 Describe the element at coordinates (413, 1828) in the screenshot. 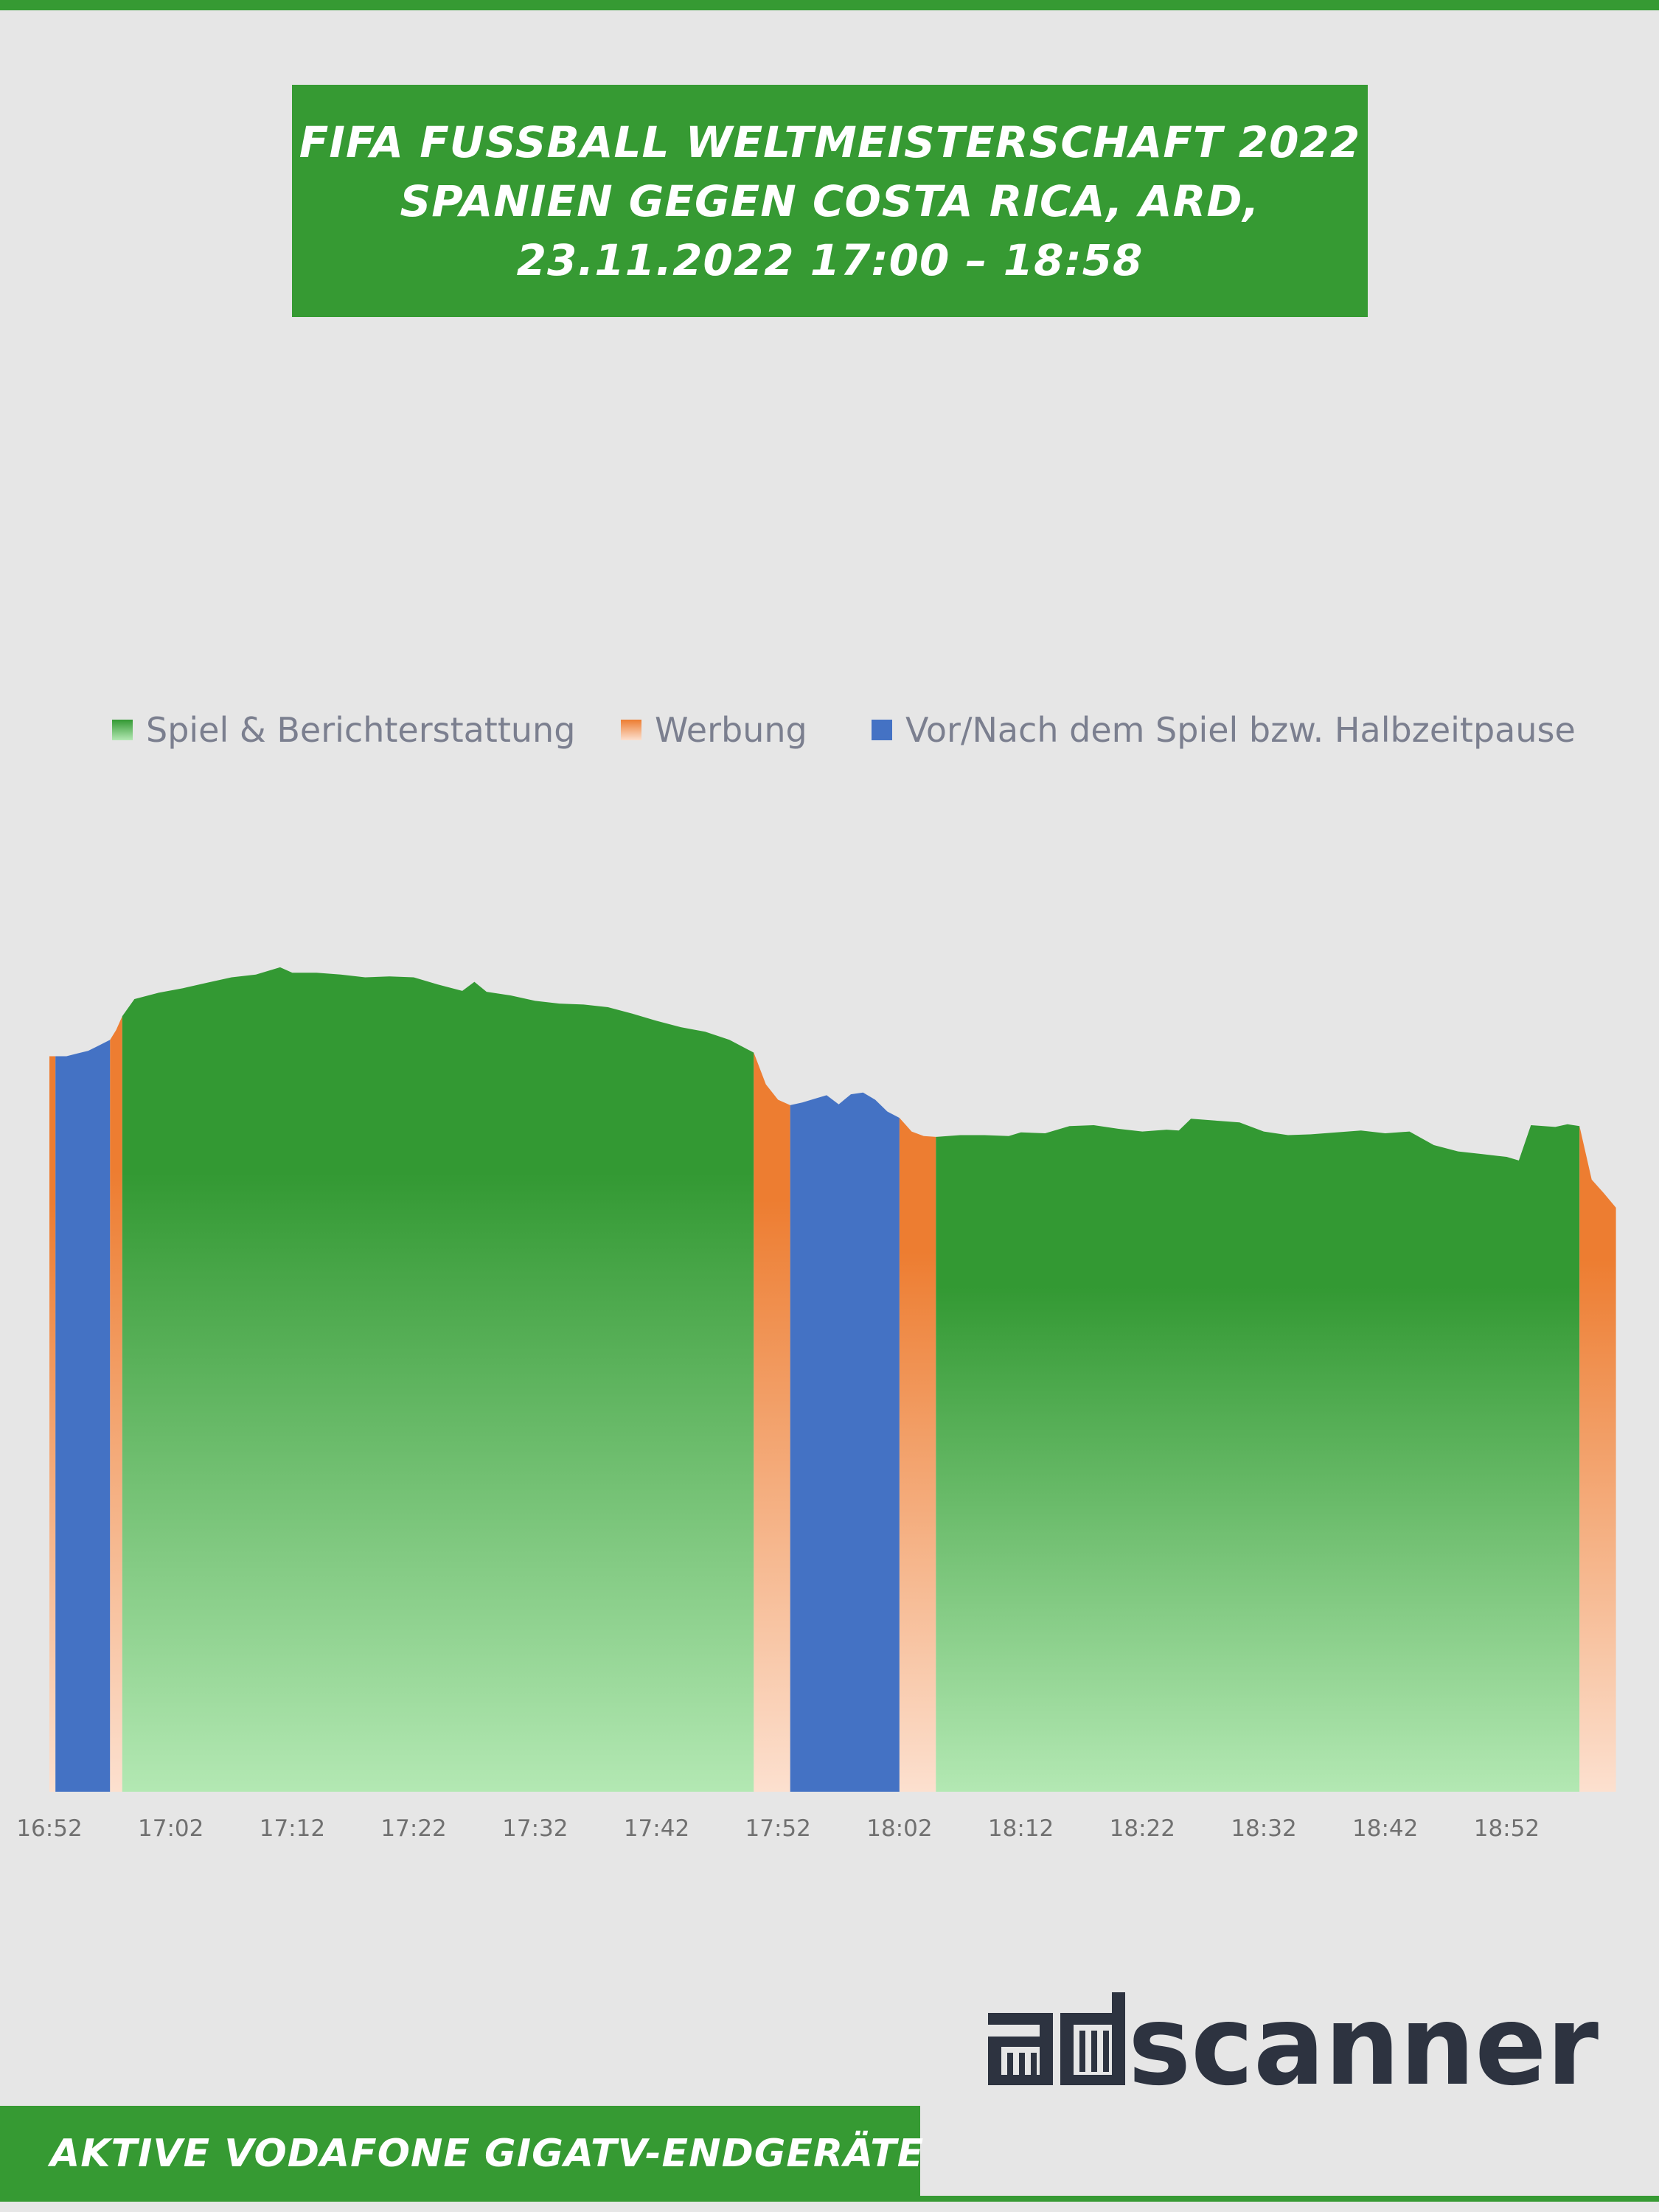

I see `x-tick-label: 17:22` at that location.